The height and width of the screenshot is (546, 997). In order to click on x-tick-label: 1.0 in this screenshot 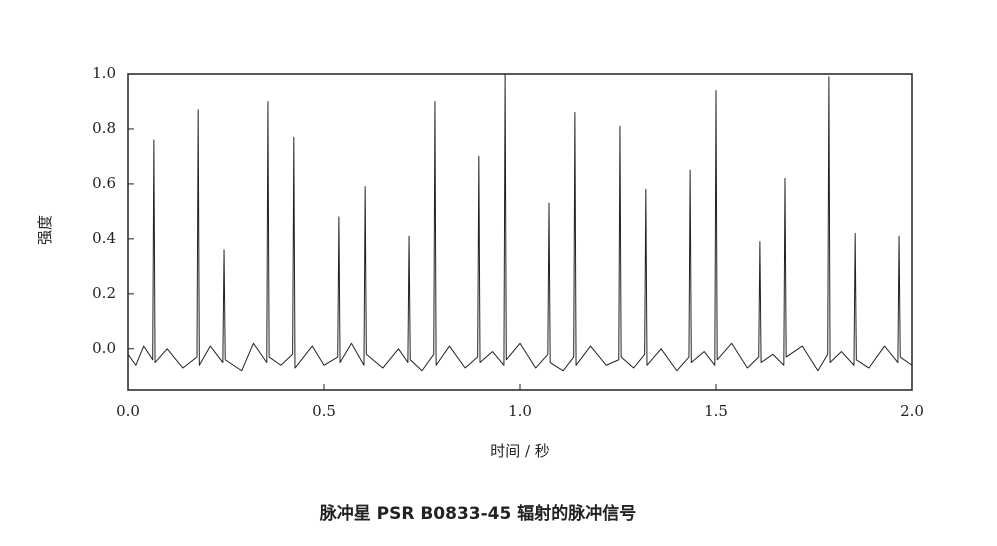, I will do `click(520, 411)`.